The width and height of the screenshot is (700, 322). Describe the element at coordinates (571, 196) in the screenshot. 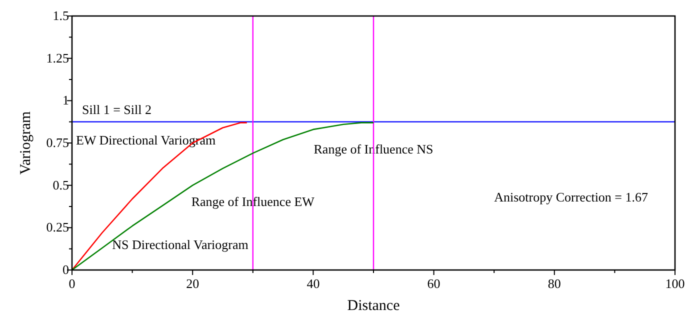

I see `annotation: Anisotropy Correction = 1.67` at that location.